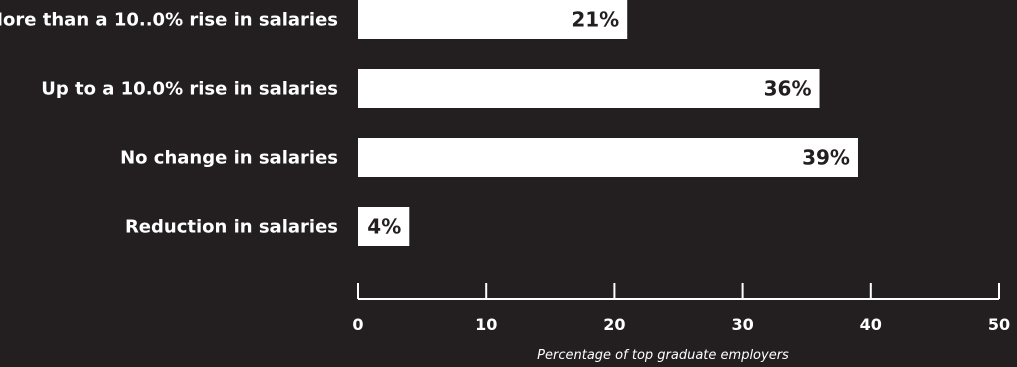 The image size is (1017, 367). Describe the element at coordinates (681, 308) in the screenshot. I see `x-axis: 0 10 20 30 40 50` at that location.